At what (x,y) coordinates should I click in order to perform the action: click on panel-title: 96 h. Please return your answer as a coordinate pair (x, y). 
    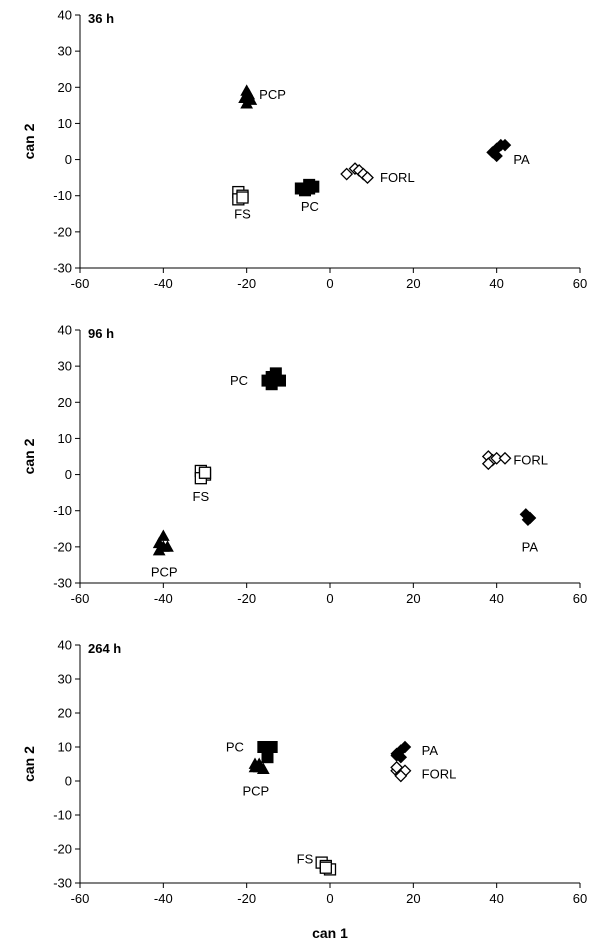
    Looking at the image, I should click on (101, 333).